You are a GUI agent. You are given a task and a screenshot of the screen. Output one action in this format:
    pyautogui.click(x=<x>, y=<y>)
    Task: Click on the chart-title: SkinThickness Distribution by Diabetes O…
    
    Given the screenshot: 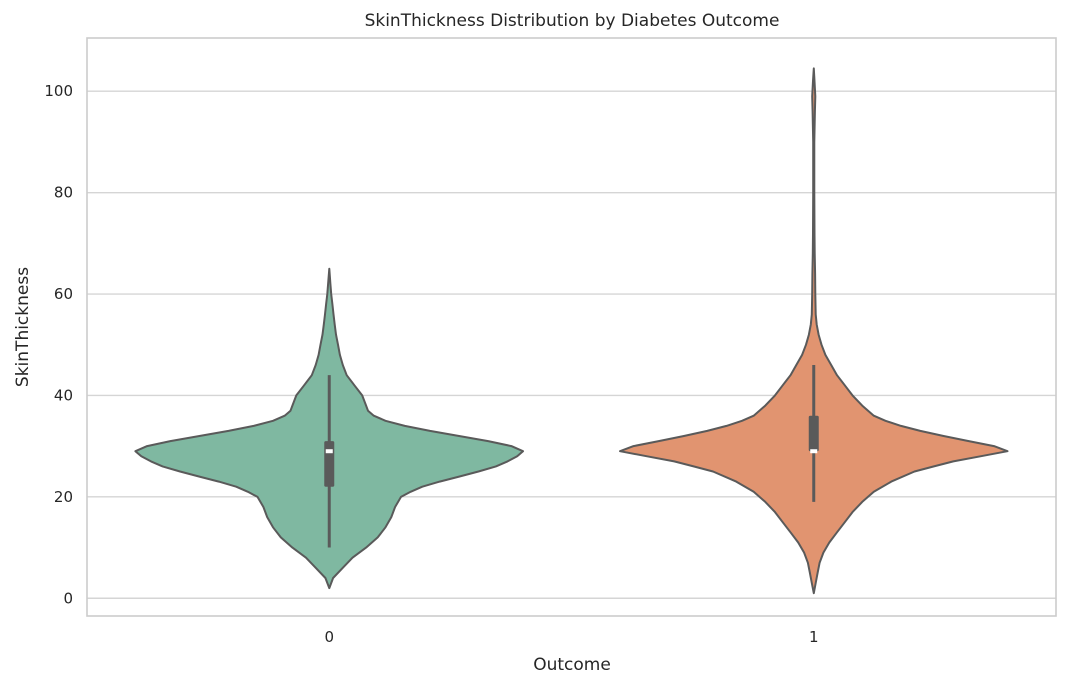 What is the action you would take?
    pyautogui.click(x=572, y=21)
    